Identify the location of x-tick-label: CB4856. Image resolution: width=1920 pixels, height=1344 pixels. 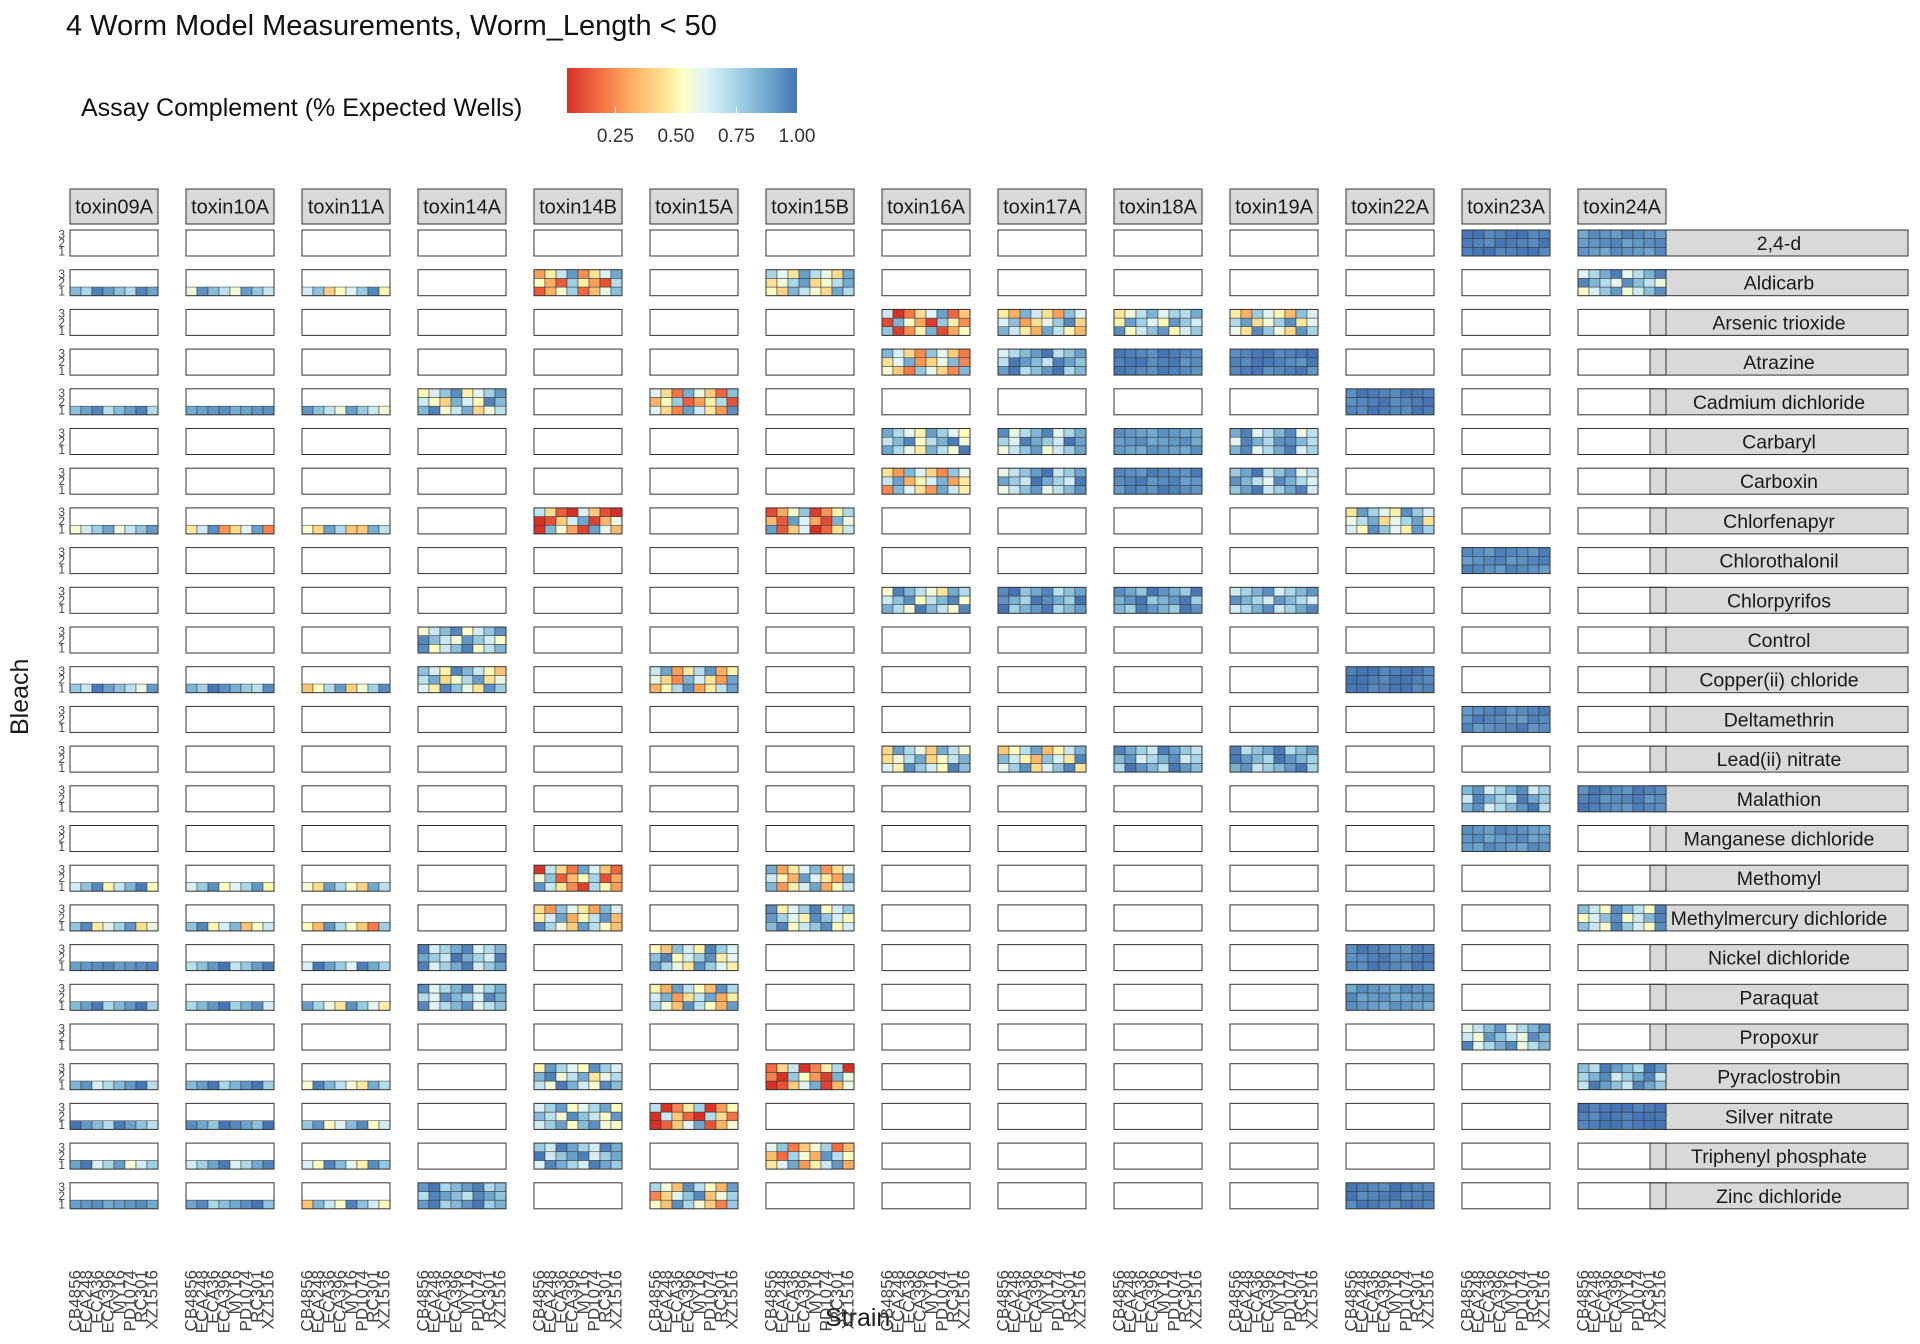
(1003, 1300).